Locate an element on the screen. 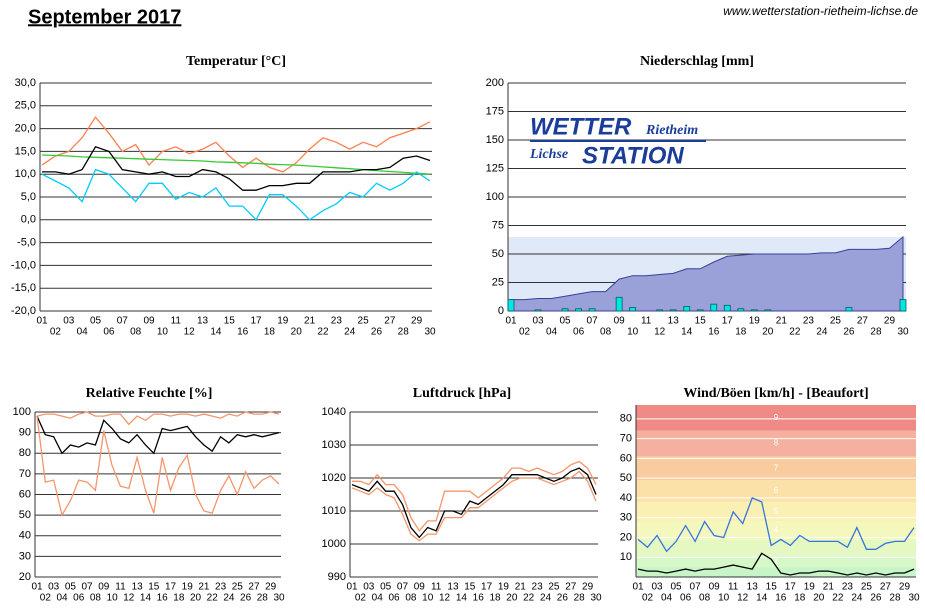  beaufort-label: 7 is located at coordinates (776, 467).